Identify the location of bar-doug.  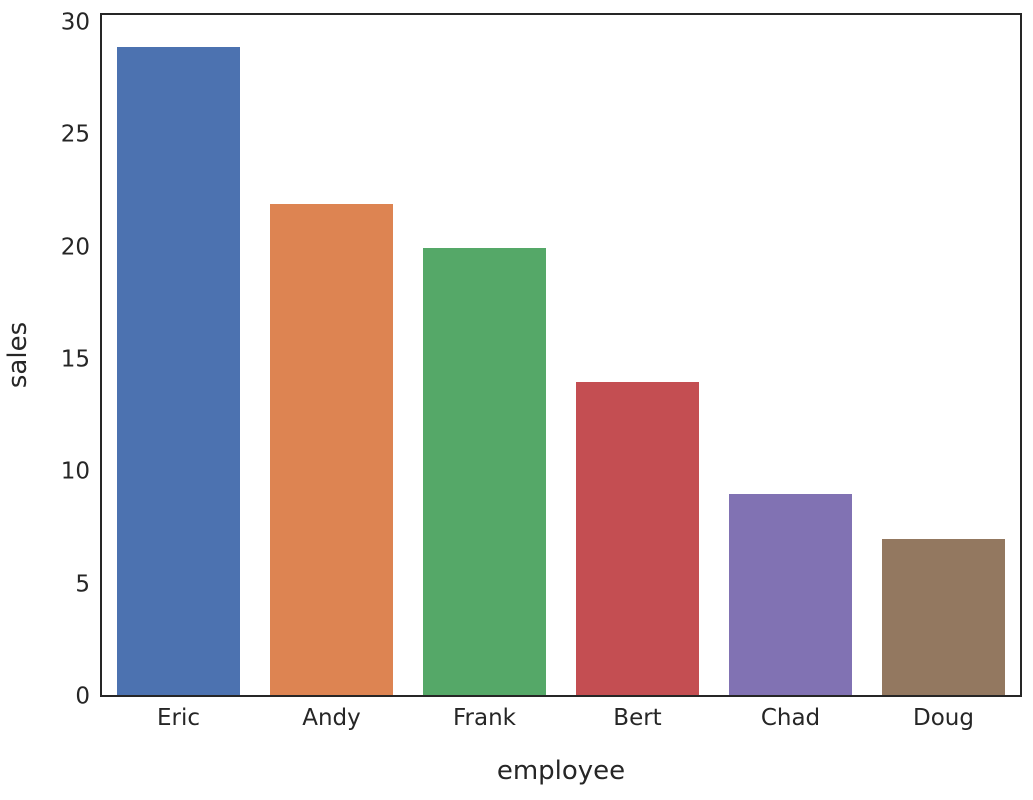
(943, 616).